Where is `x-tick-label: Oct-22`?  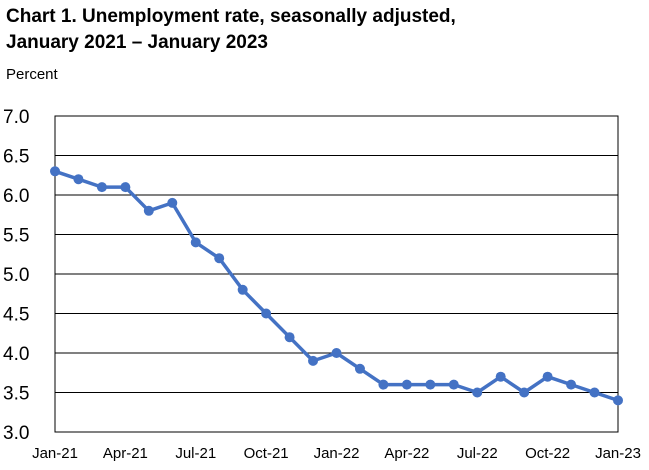
x-tick-label: Oct-22 is located at coordinates (547, 453).